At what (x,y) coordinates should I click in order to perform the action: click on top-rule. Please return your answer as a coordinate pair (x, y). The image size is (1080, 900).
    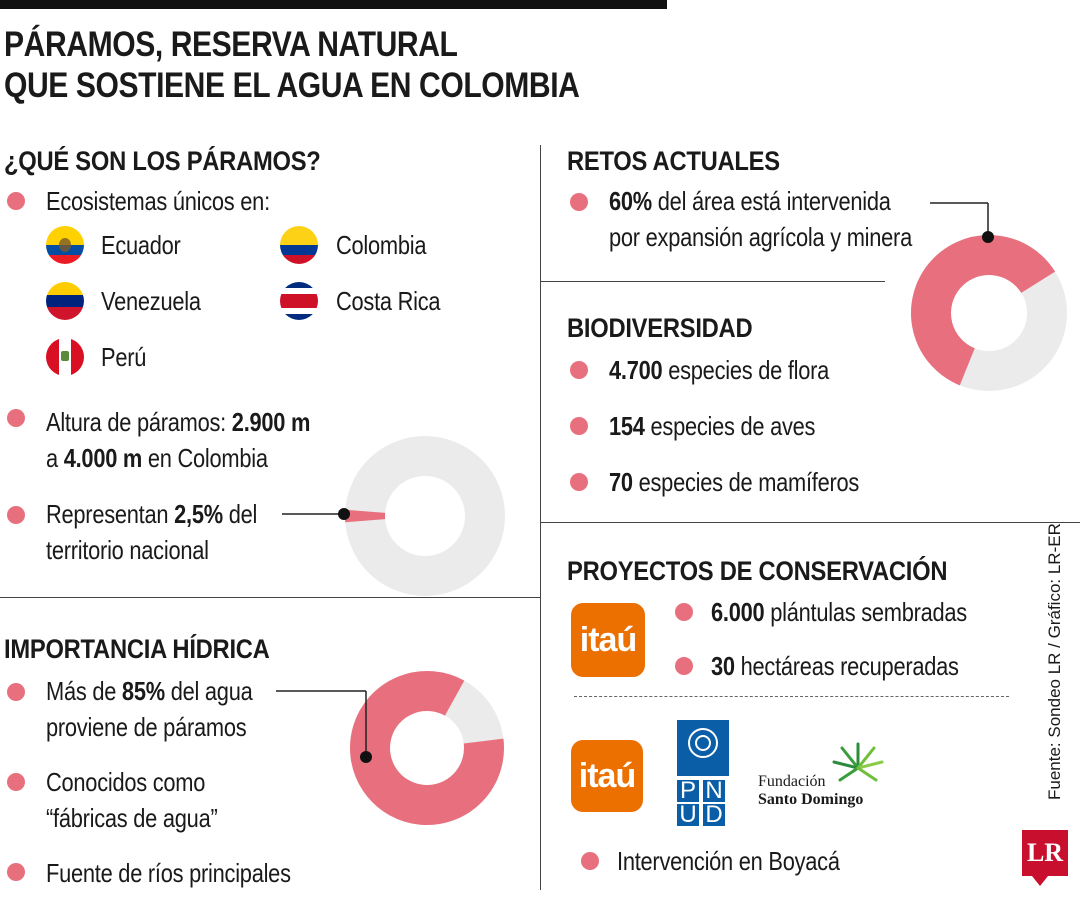
    Looking at the image, I should click on (333, 4).